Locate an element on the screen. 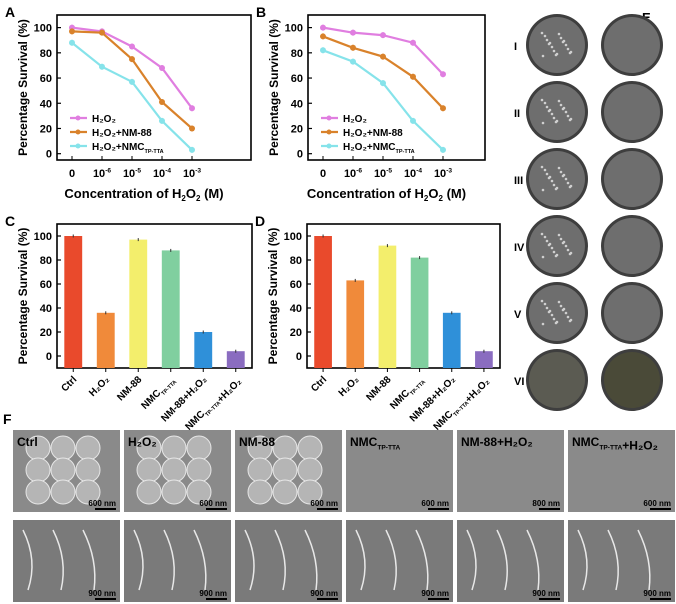 This screenshot has width=676, height=604. legend-label: H₂O₂+NMCTP-TTA is located at coordinates (128, 148).